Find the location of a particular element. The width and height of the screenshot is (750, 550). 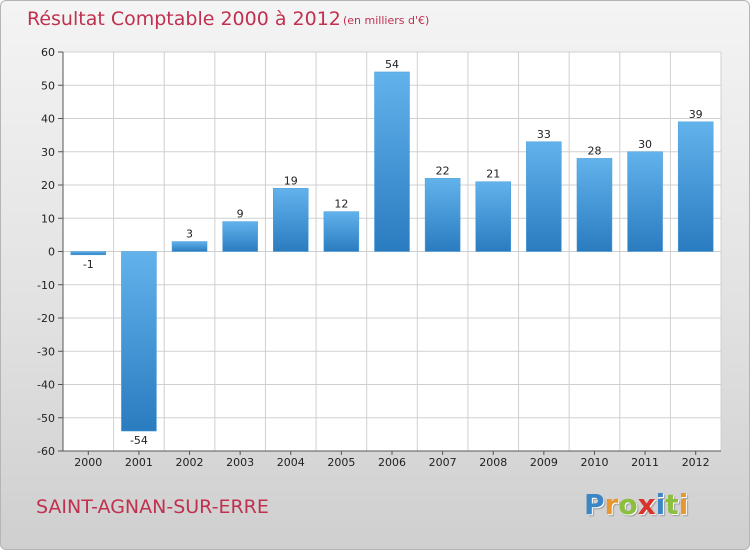

data-label: 28 is located at coordinates (594, 150).